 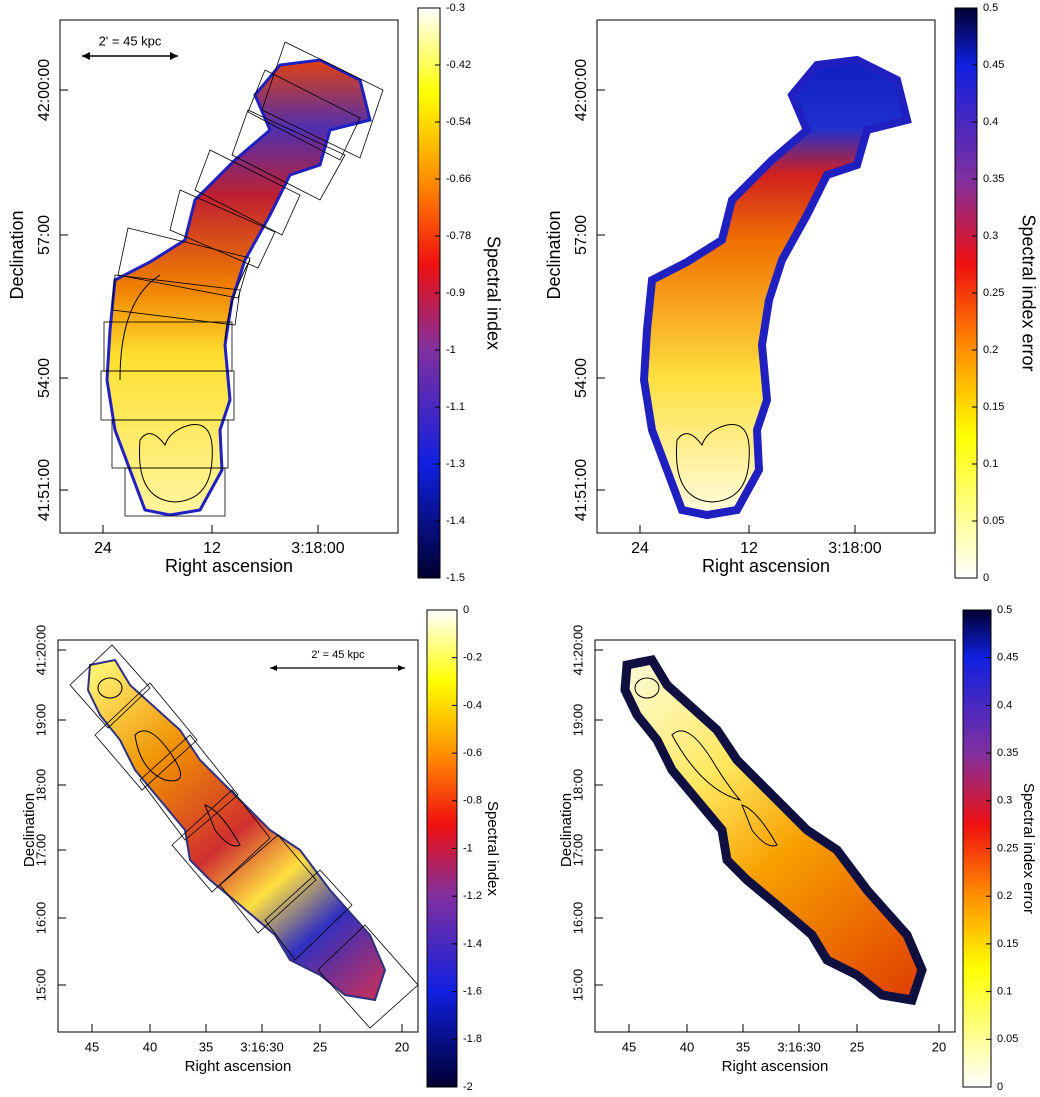 What do you see at coordinates (458, 179) in the screenshot?
I see `colorbar-tick-label: -0.66` at bounding box center [458, 179].